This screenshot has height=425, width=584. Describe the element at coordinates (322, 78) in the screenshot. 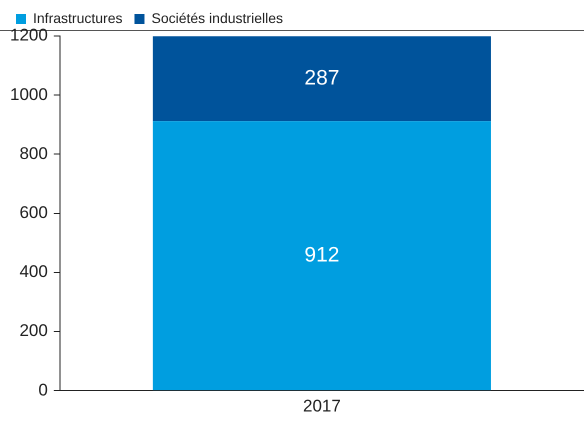

I see `data-label: 287` at that location.